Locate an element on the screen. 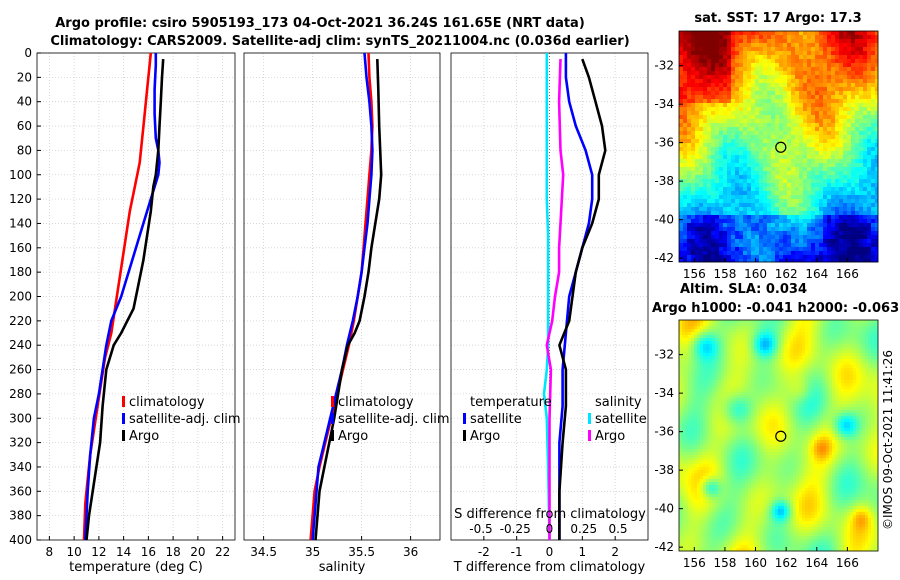 Image resolution: width=900 pixels, height=580 pixels. x-tick-label: 36 is located at coordinates (410, 552).